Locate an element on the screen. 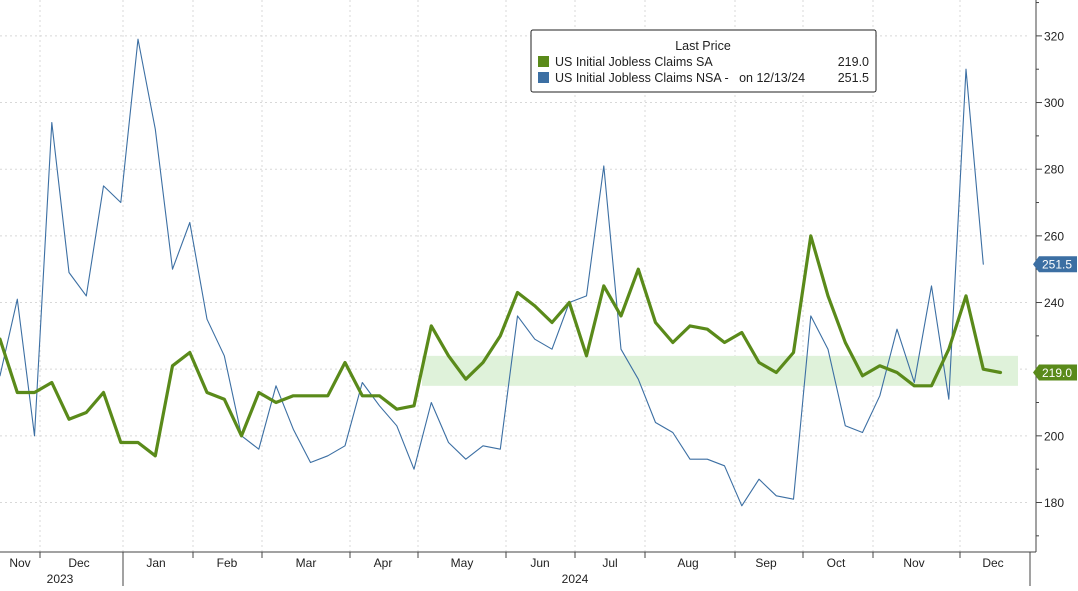 Image resolution: width=1078 pixels, height=591 pixels. legend-box is located at coordinates (703, 61).